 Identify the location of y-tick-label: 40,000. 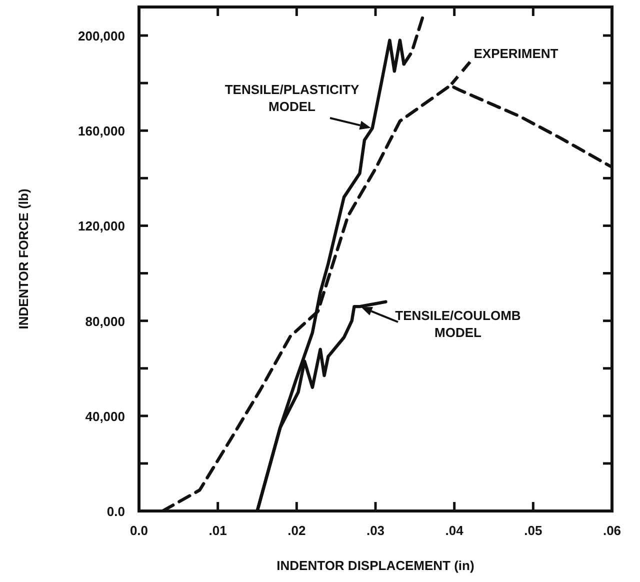
(105, 416).